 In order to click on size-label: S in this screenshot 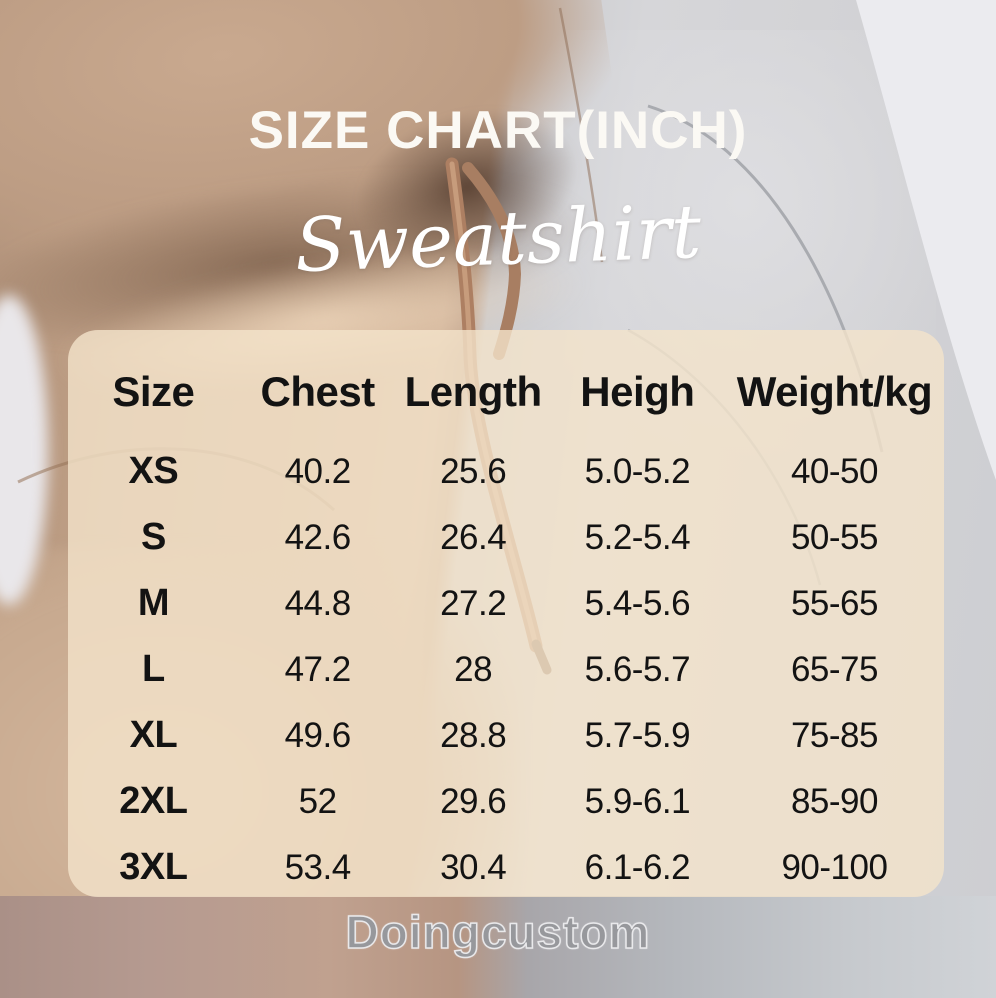, I will do `click(153, 537)`.